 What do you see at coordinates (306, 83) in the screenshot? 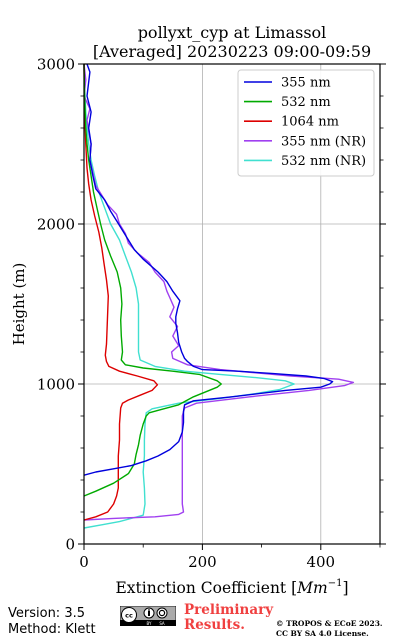
I see `legend-label-355-nm: 355 nm` at bounding box center [306, 83].